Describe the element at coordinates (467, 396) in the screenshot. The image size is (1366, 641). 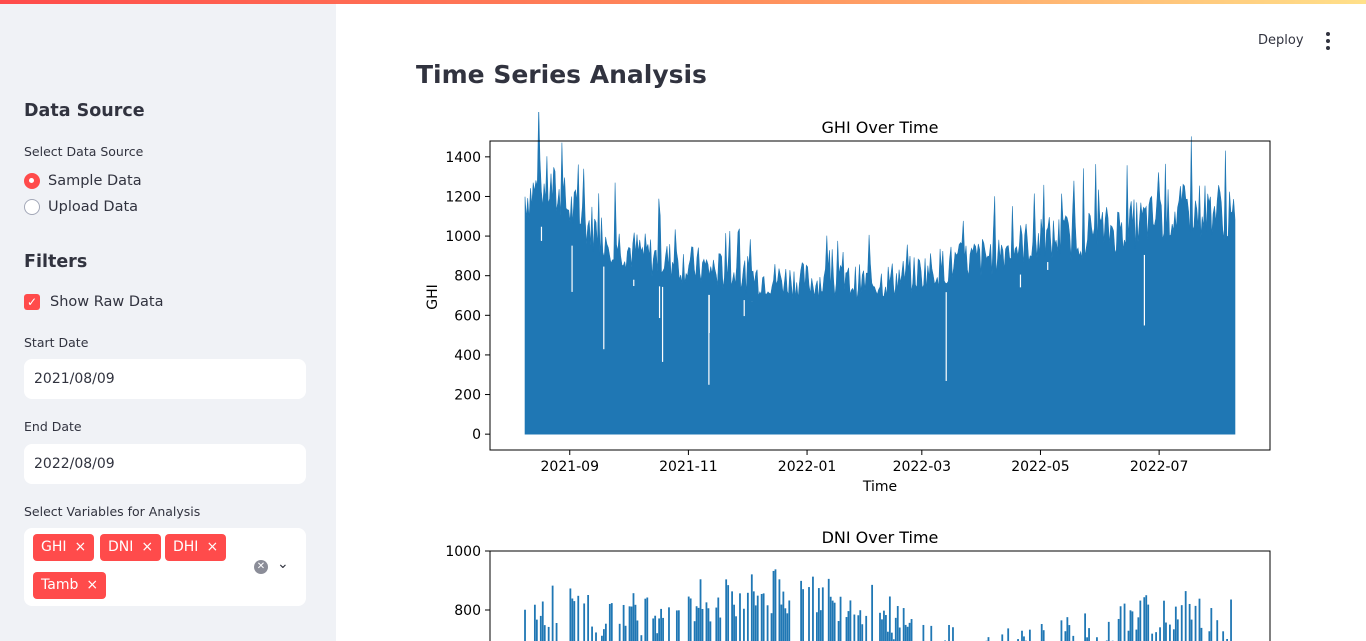
I see `y-tick-label: 200` at that location.